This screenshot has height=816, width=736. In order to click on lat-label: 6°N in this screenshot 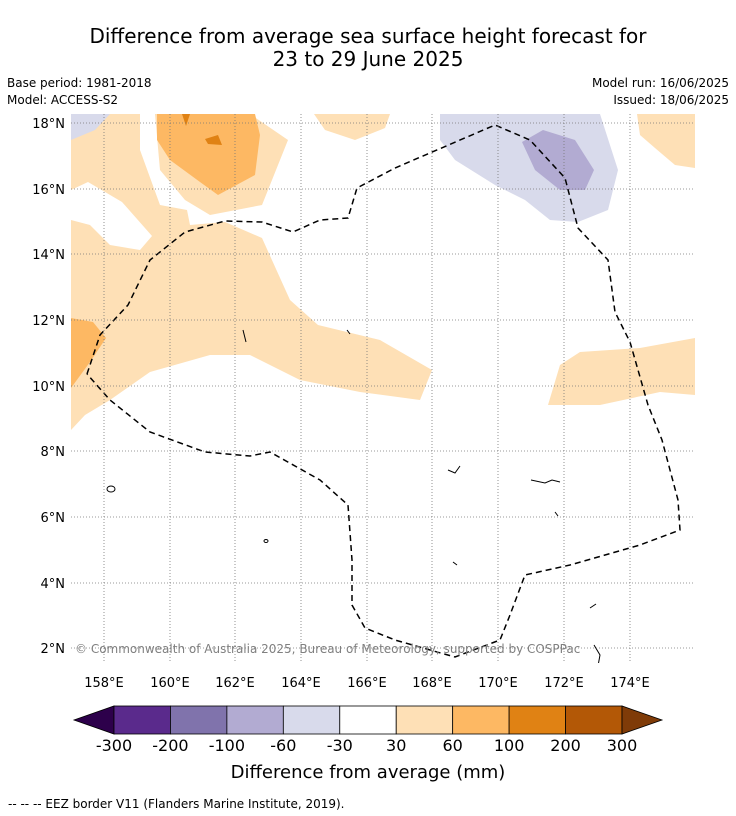, I will do `click(53, 518)`.